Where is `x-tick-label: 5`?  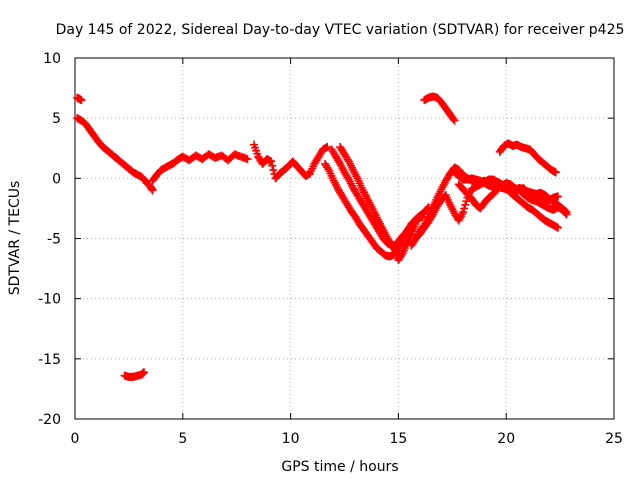 x-tick-label: 5 is located at coordinates (182, 439).